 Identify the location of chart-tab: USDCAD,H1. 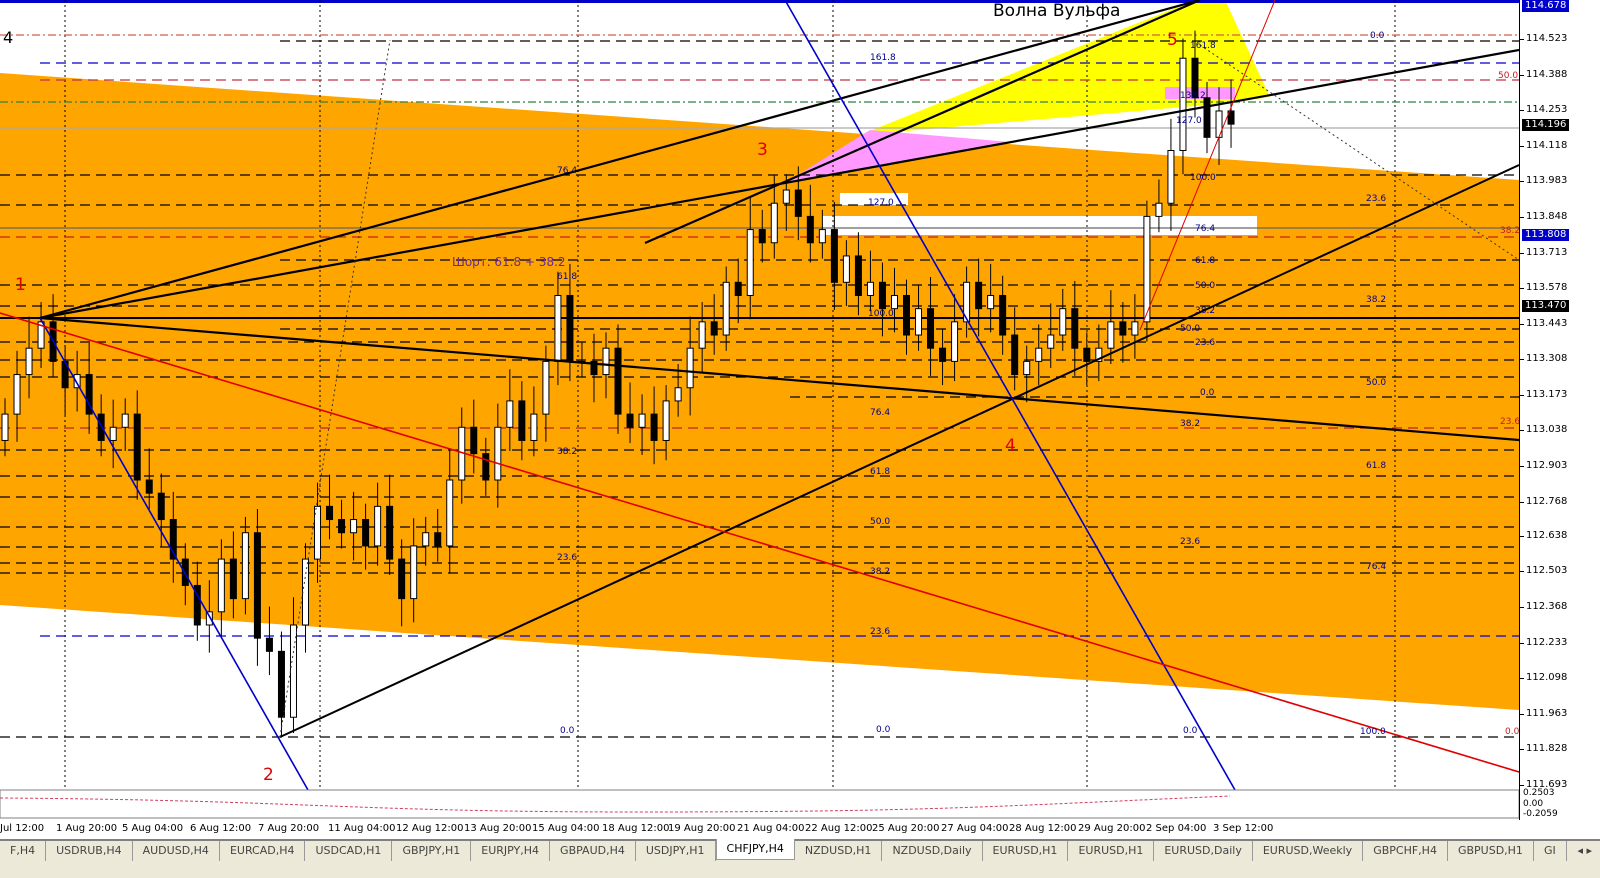
(349, 851).